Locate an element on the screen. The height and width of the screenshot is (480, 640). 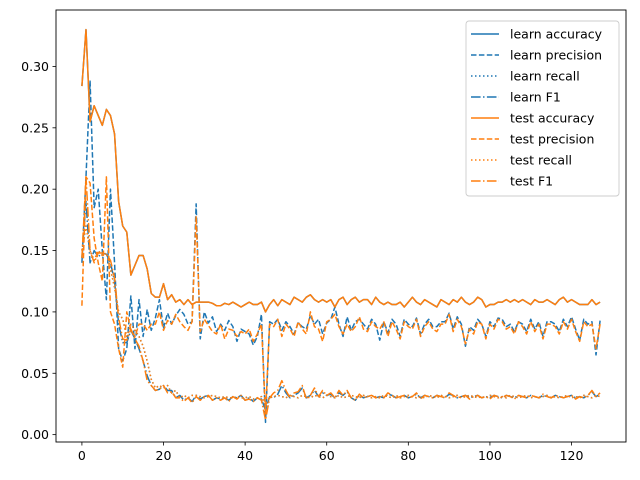
y-tick-label: 0.15 is located at coordinates (35, 250).